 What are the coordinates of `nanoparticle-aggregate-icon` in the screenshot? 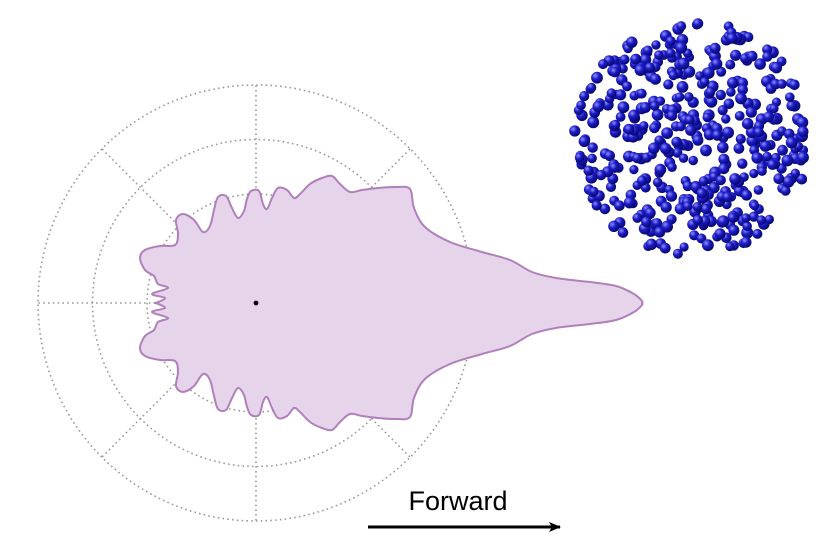 It's located at (689, 138).